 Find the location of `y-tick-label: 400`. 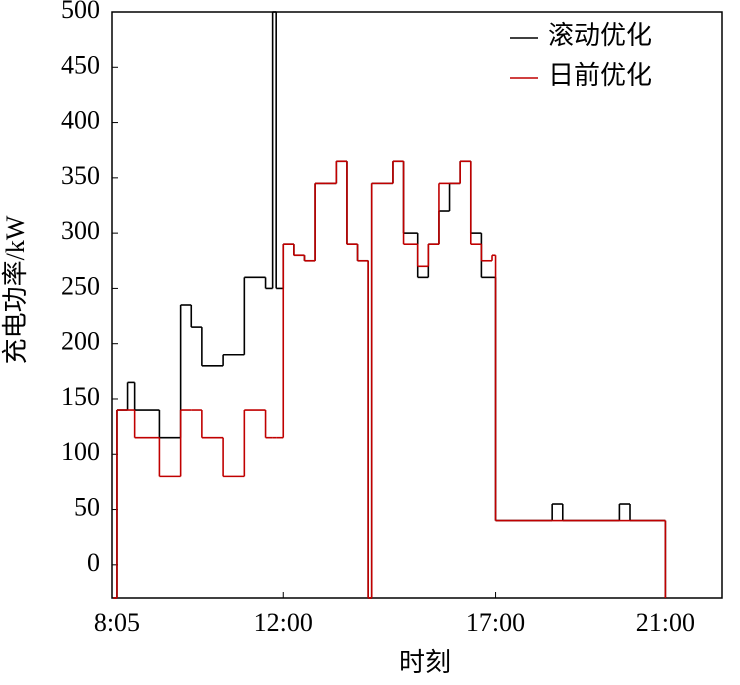

y-tick-label: 400 is located at coordinates (80, 120).